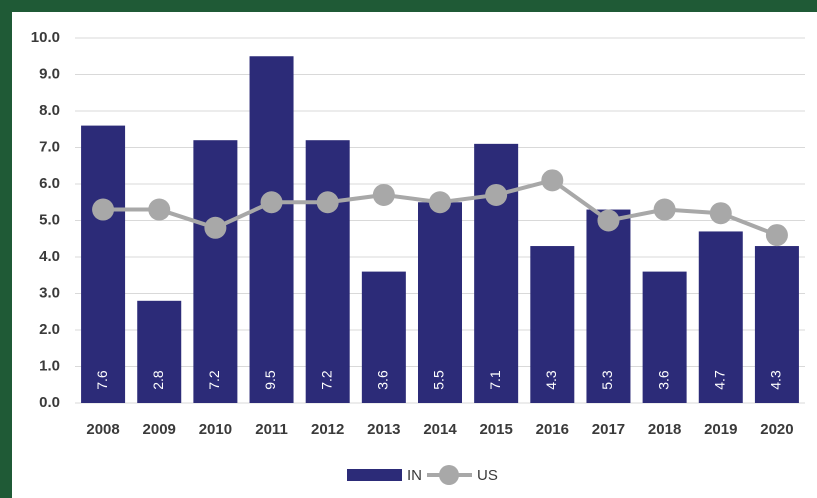 This screenshot has height=498, width=817. What do you see at coordinates (49, 329) in the screenshot?
I see `y-tick-label: 2.0` at bounding box center [49, 329].